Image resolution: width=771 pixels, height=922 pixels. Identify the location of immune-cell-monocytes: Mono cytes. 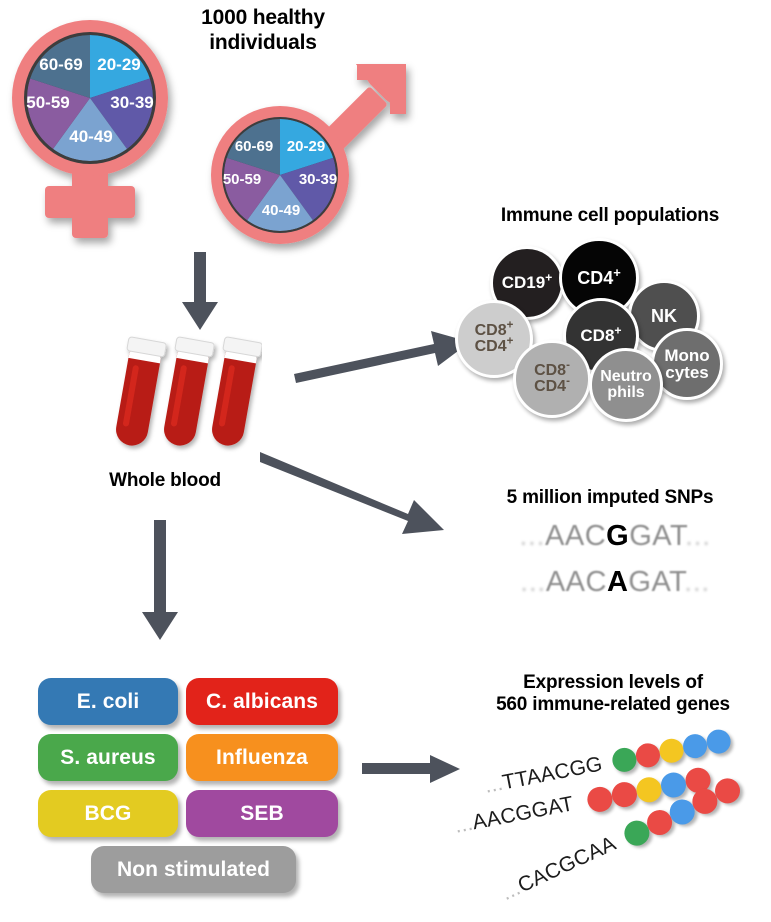
(687, 364).